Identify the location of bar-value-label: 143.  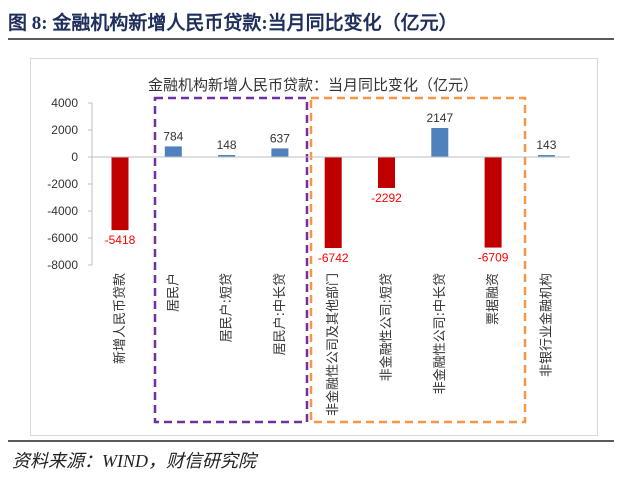
(546, 145).